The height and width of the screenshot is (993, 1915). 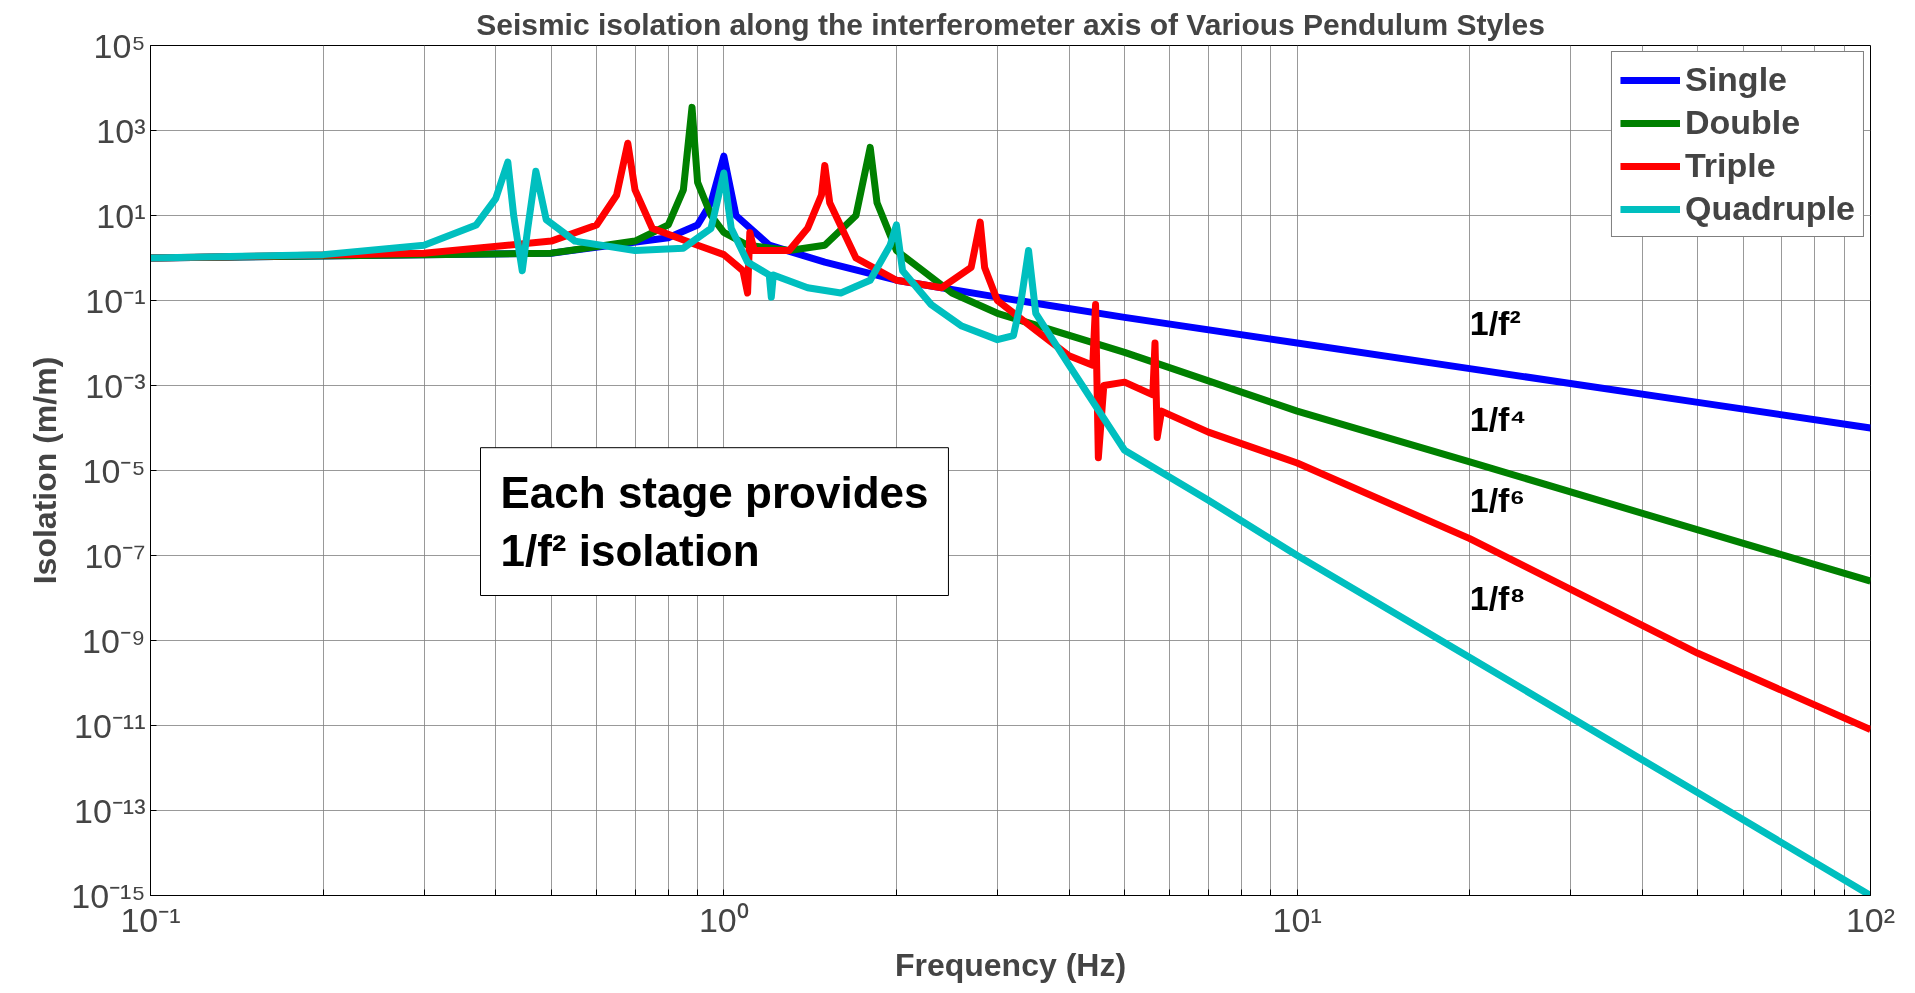 I want to click on y-tick-label: 10³, so click(x=121, y=130).